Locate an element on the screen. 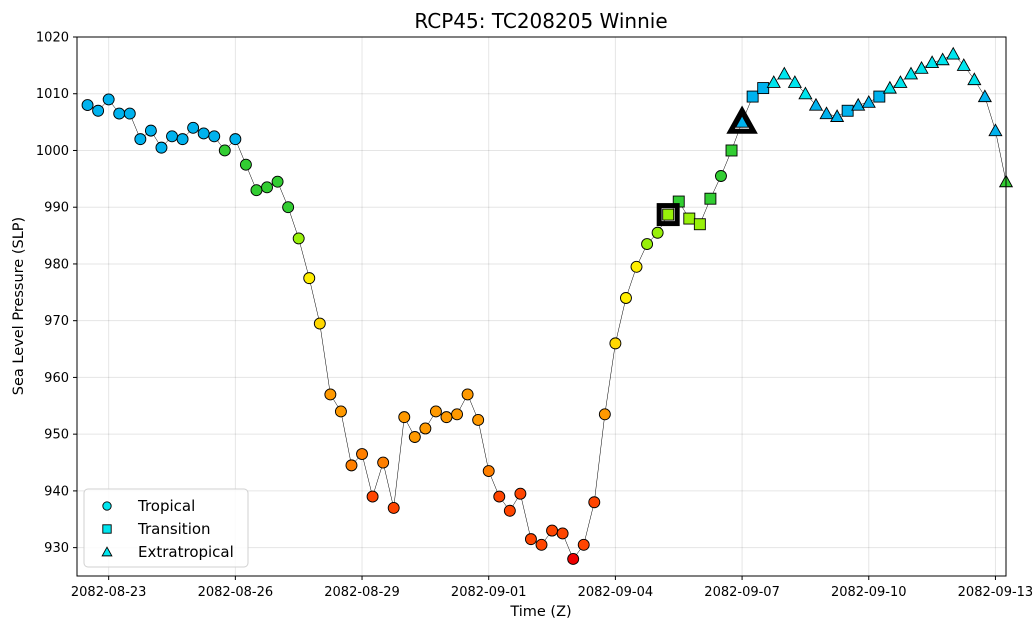 This screenshot has height=629, width=1035. legend-marker-extratropical is located at coordinates (107, 551).